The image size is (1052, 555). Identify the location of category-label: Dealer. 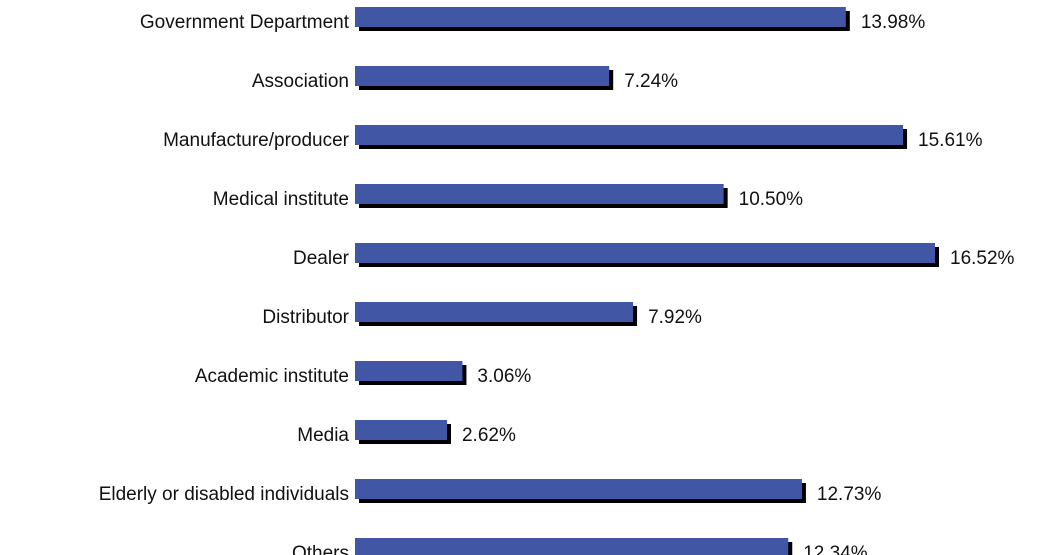
(321, 258).